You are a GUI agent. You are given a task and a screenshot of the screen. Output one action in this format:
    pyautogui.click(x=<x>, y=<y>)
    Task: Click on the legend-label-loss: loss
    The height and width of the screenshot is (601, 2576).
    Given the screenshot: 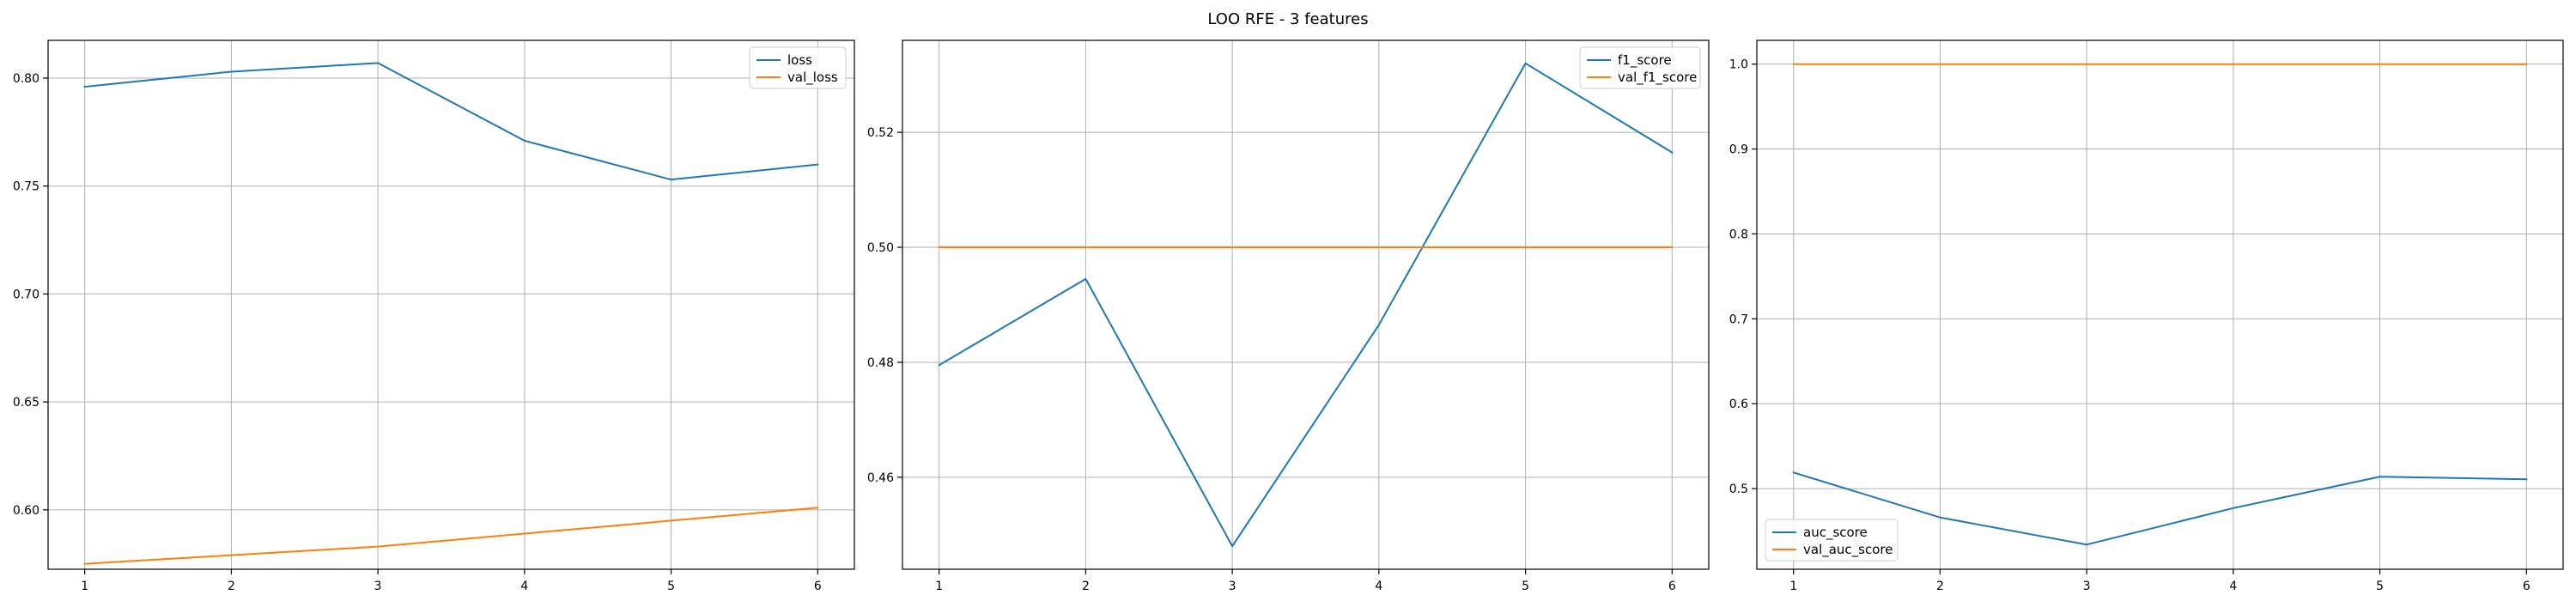 What is the action you would take?
    pyautogui.click(x=799, y=60)
    